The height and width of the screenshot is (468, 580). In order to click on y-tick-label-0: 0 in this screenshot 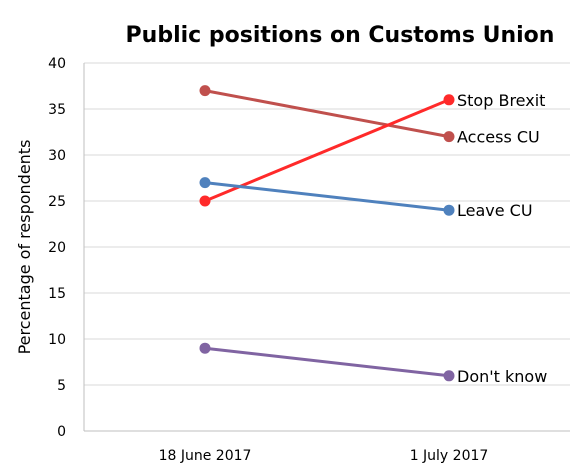, I will do `click(61, 432)`.